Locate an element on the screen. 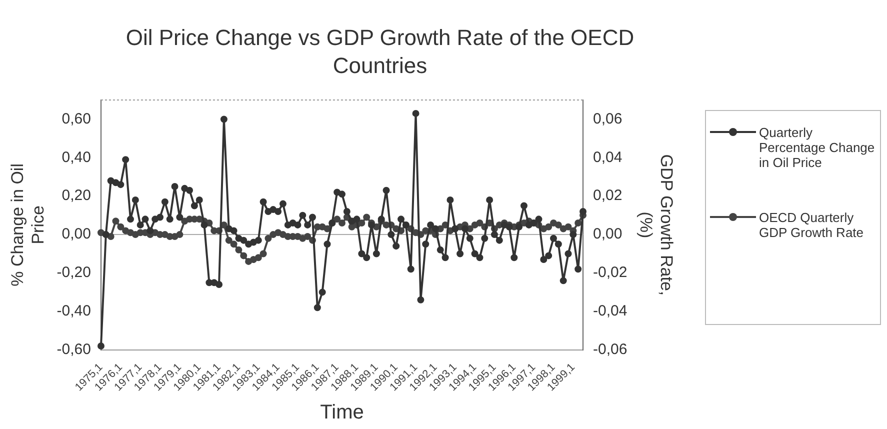 Image resolution: width=887 pixels, height=429 pixels. y2-tick-label: -0,04 is located at coordinates (610, 311).